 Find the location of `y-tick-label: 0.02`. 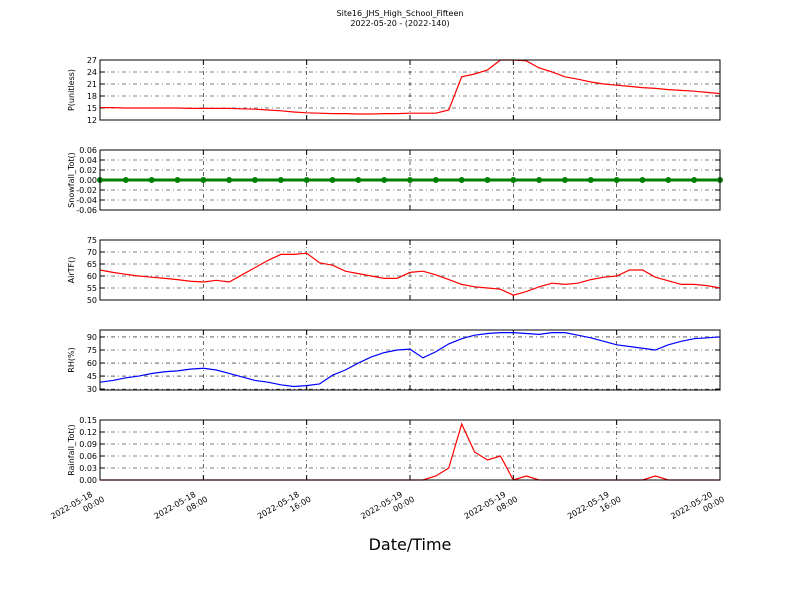

y-tick-label: 0.02 is located at coordinates (88, 170).